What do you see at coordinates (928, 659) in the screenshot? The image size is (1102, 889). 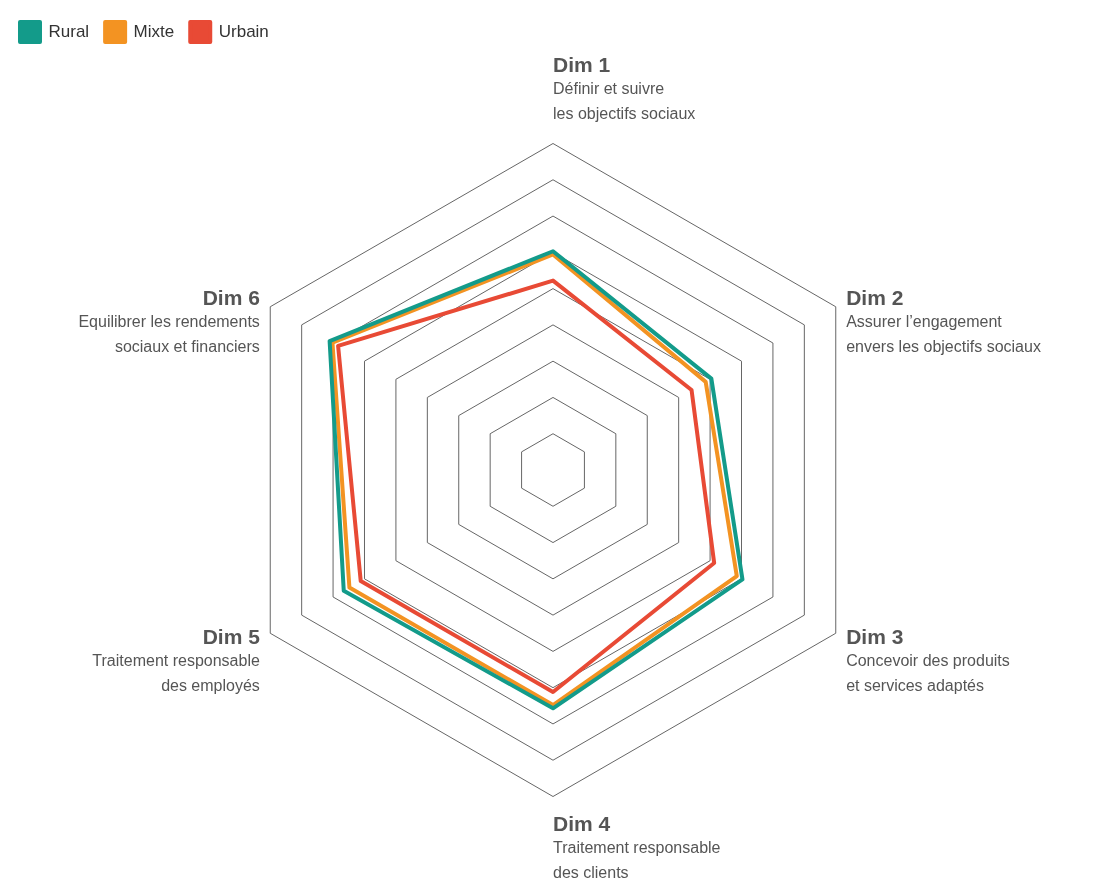 I see `spoke-label: Dim 3 Concevoir des produits et services adaptés` at bounding box center [928, 659].